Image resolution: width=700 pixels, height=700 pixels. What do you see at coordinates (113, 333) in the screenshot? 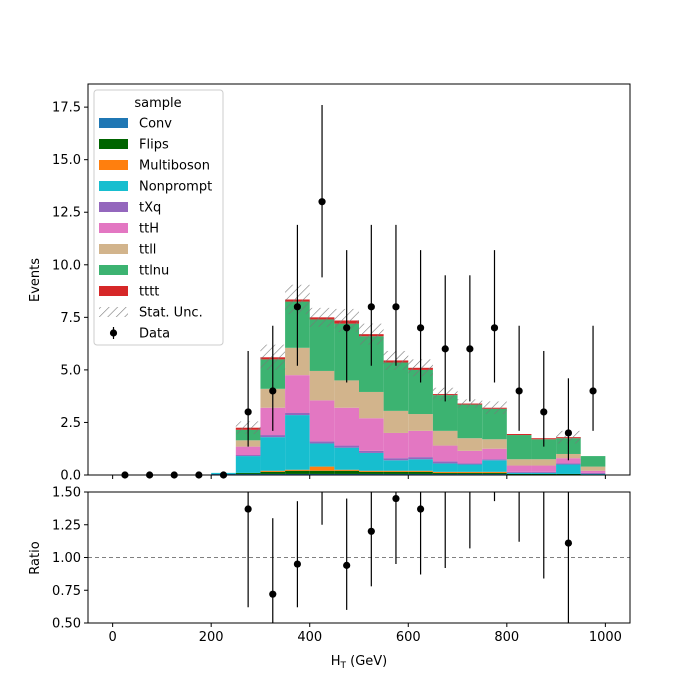
I see `legend-marker` at bounding box center [113, 333].